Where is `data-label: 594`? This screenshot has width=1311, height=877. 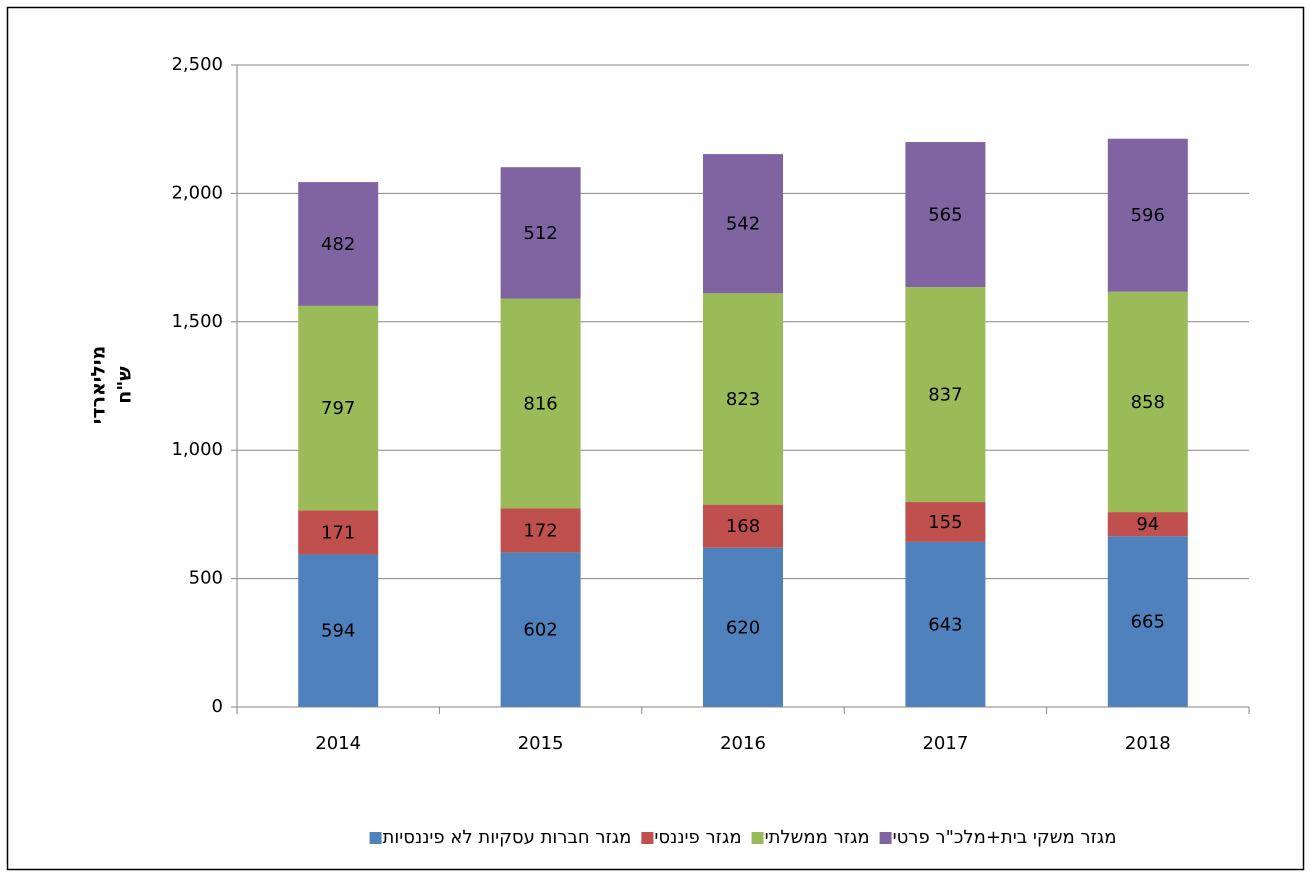
data-label: 594 is located at coordinates (338, 631).